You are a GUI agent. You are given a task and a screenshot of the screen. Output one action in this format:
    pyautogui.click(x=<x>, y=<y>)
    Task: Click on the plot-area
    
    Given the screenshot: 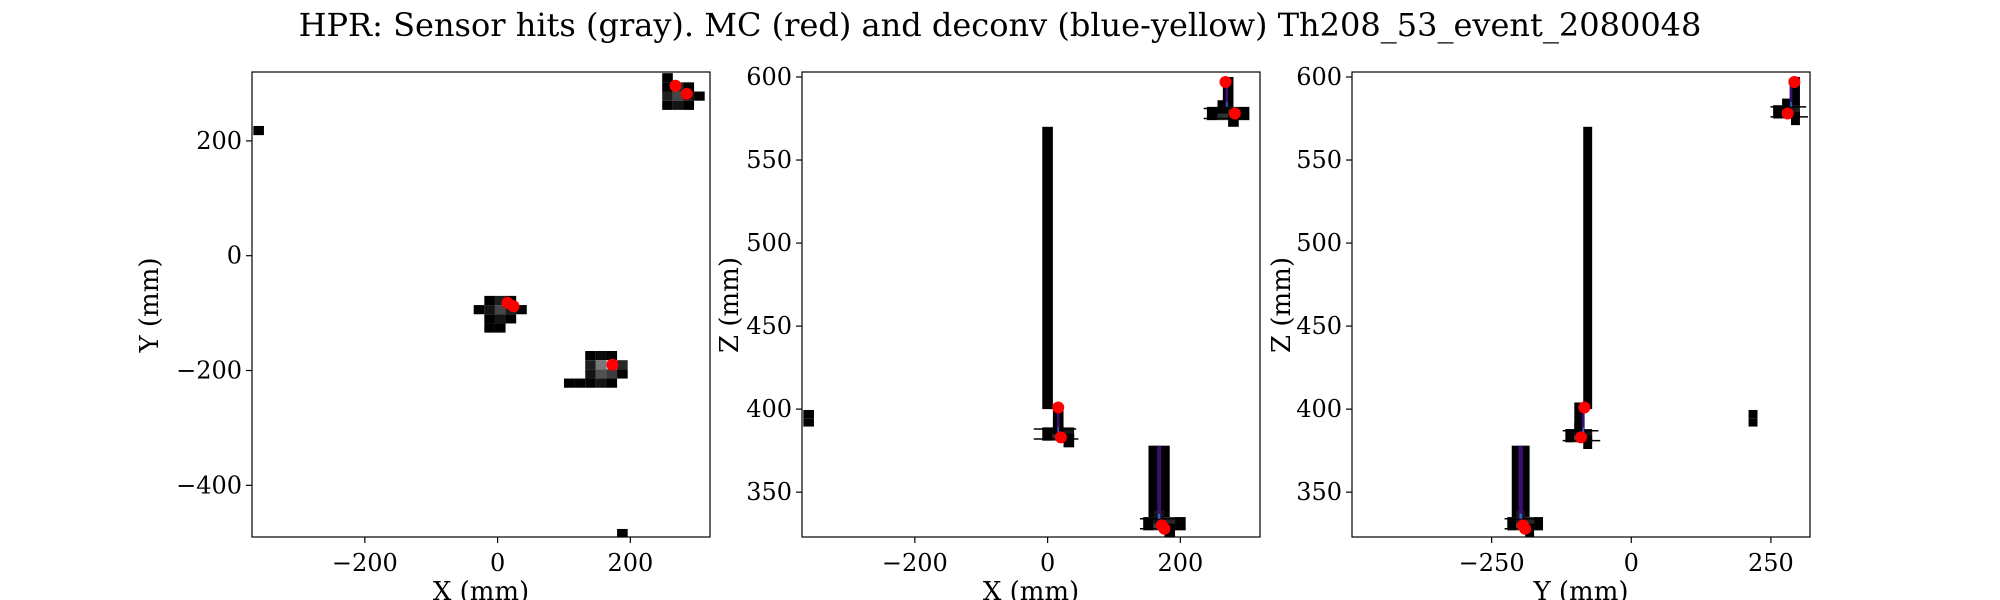 What is the action you would take?
    pyautogui.click(x=1656, y=306)
    